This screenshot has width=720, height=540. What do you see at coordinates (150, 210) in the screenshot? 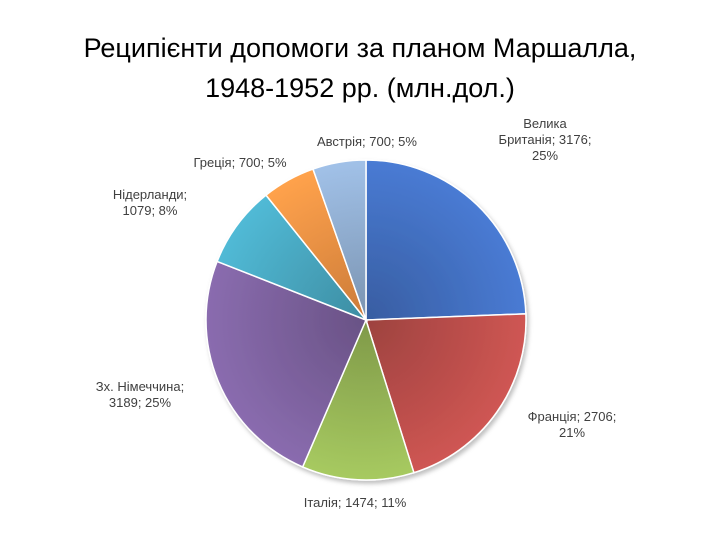
I see `slice-label-5-line-2: 1079; 8%` at bounding box center [150, 210].